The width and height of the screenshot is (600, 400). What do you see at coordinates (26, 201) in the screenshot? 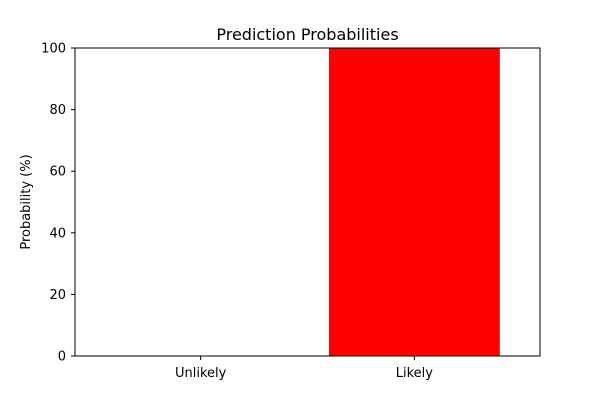
I see `y-axis-label: Probability (%)` at bounding box center [26, 201].